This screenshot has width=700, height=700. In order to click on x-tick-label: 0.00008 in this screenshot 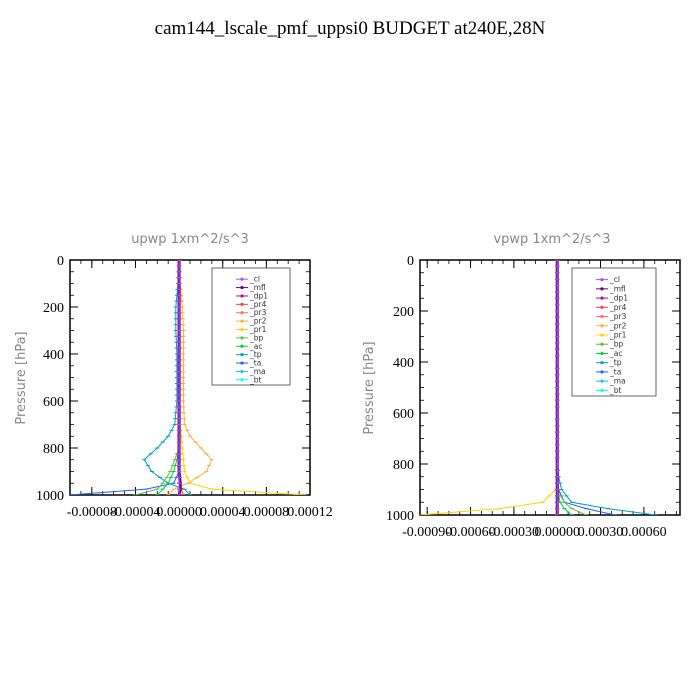, I will do `click(267, 512)`.